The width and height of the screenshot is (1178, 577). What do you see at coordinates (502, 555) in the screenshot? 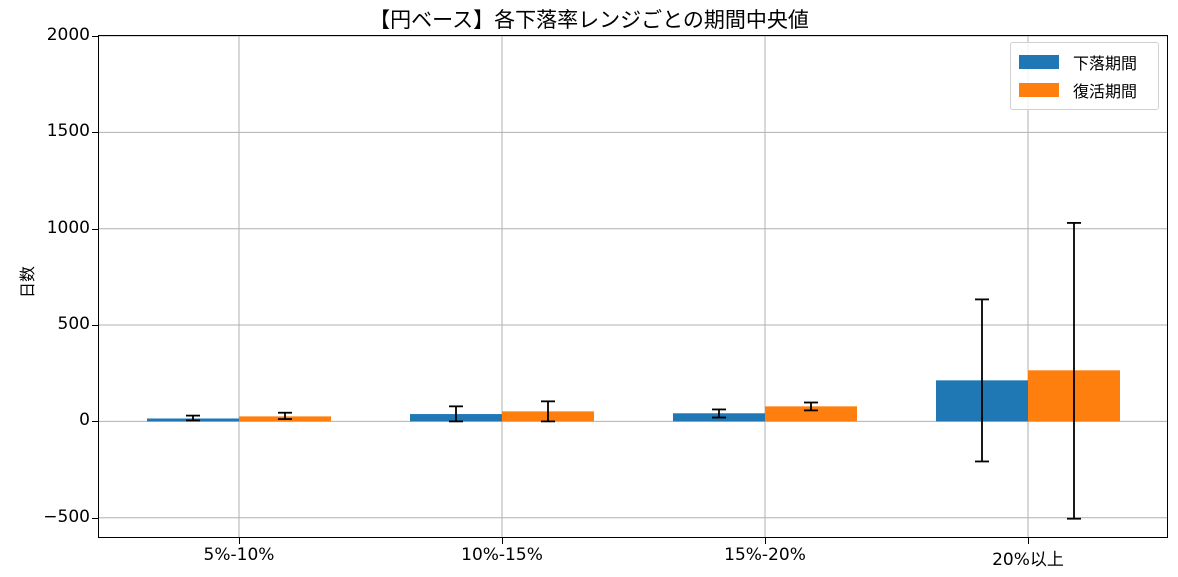
I see `x-tick-label: 10%-15%` at bounding box center [502, 555].